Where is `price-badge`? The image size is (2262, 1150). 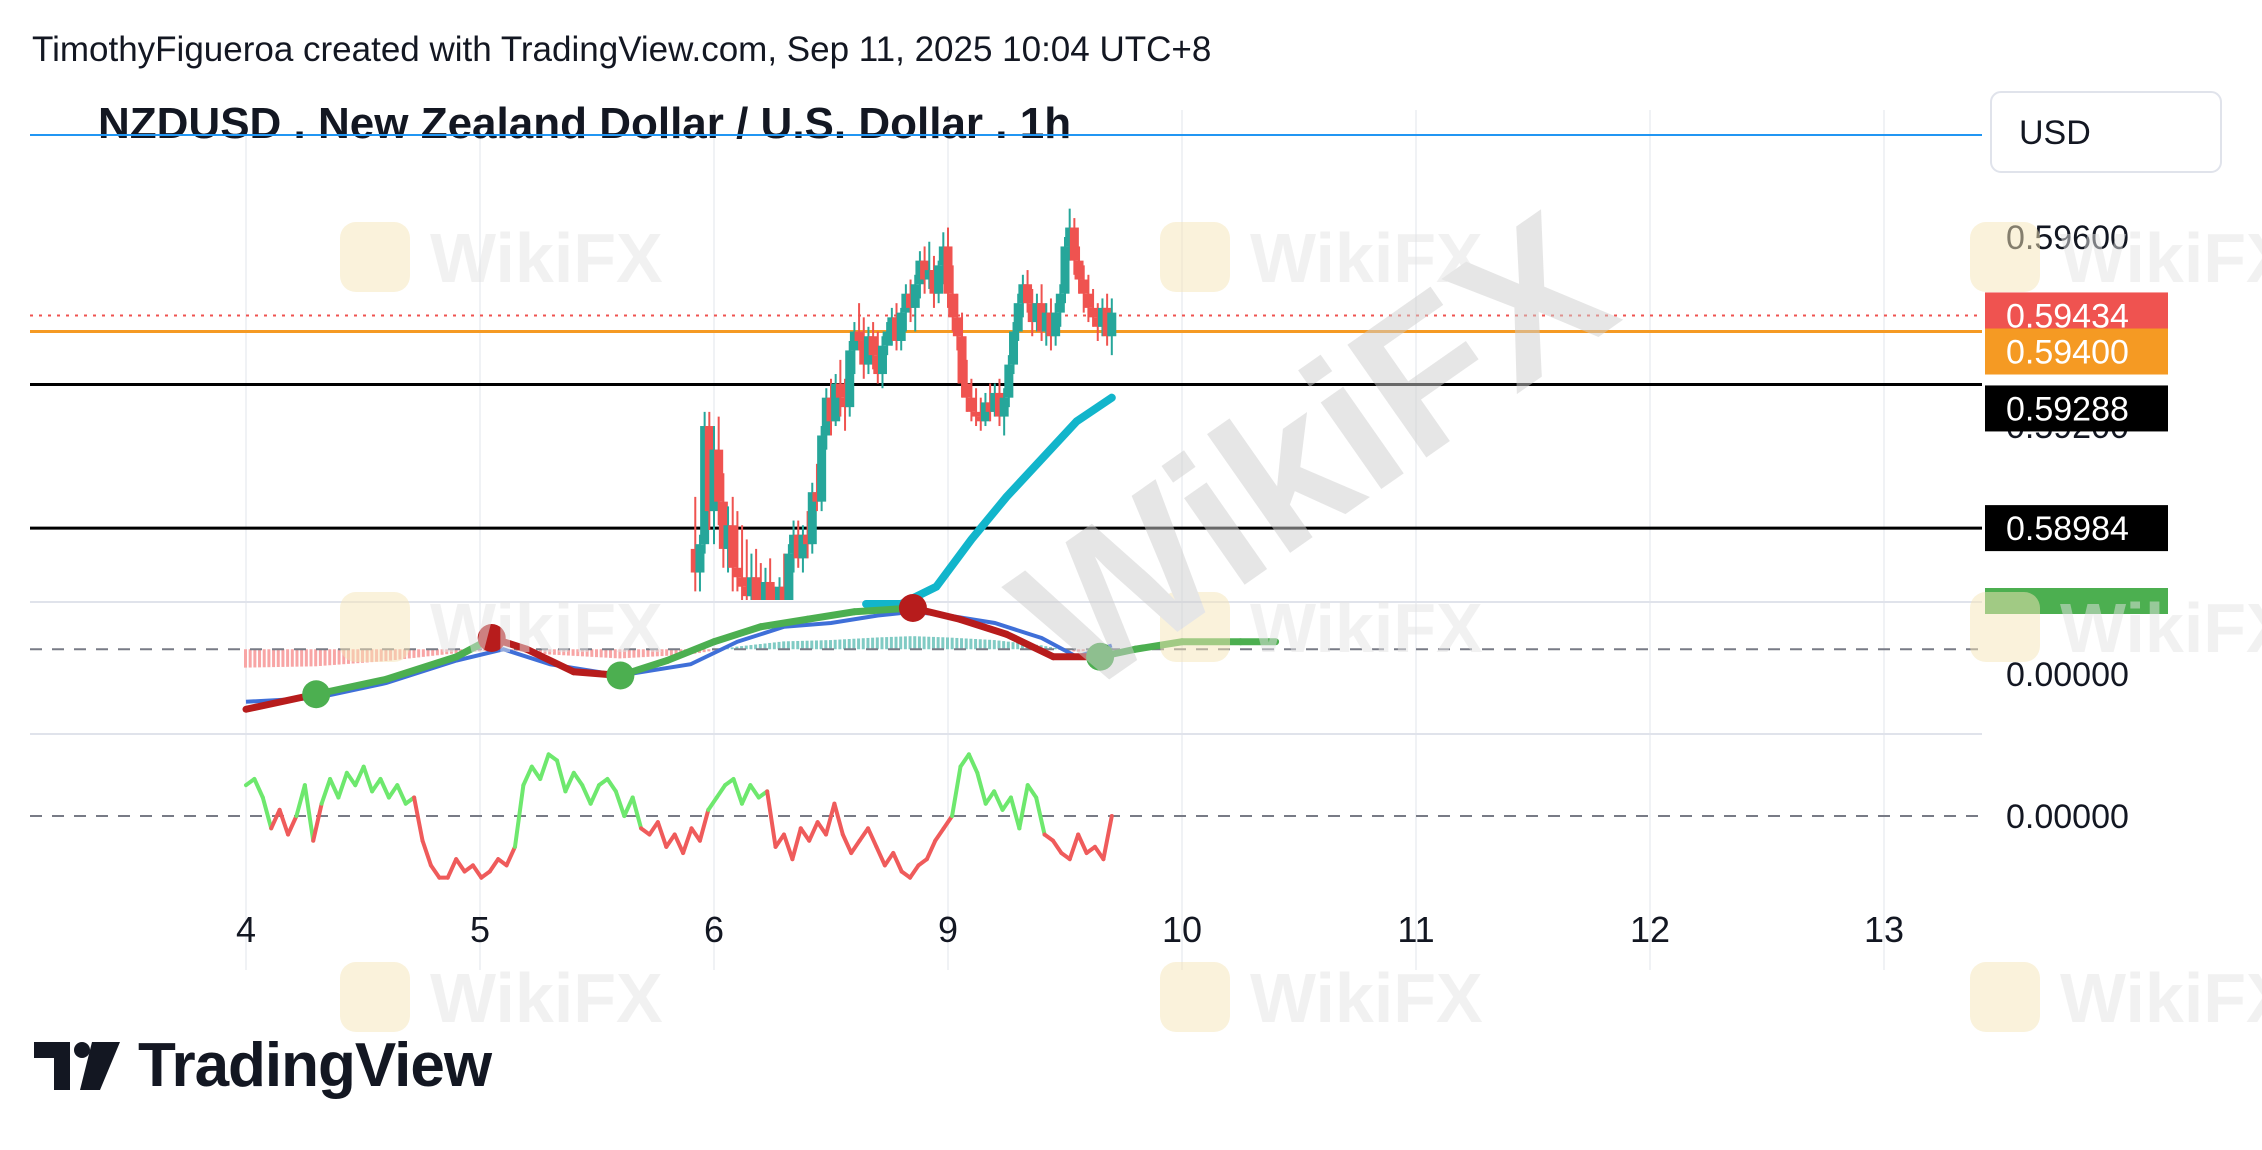
price-badge is located at coordinates (2076, 528).